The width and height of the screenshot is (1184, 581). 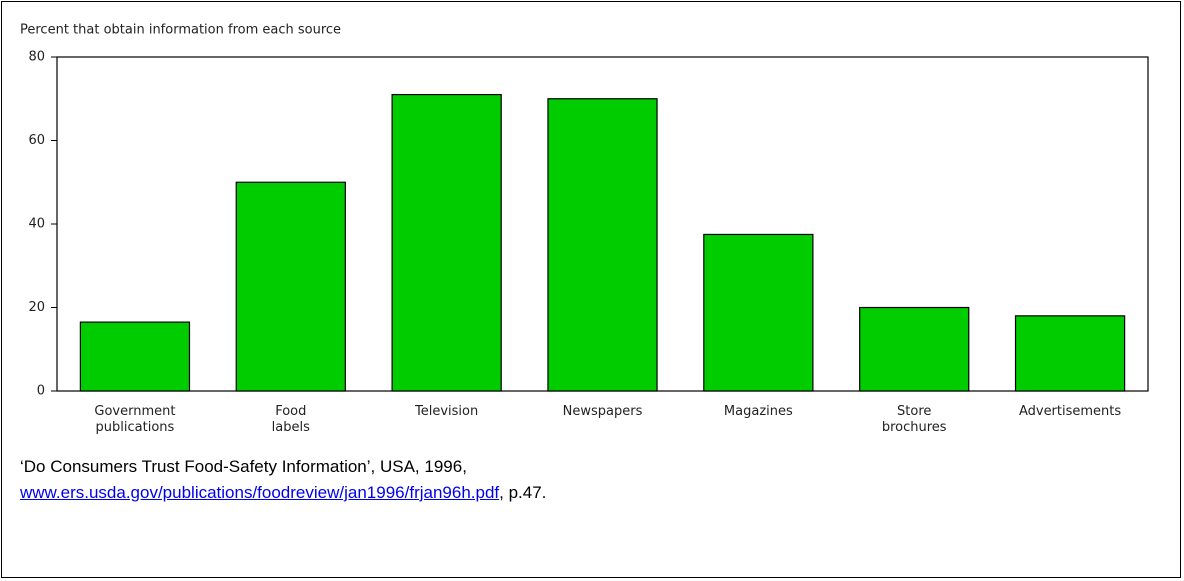 I want to click on x-tick-label: Store brochures, so click(x=914, y=419).